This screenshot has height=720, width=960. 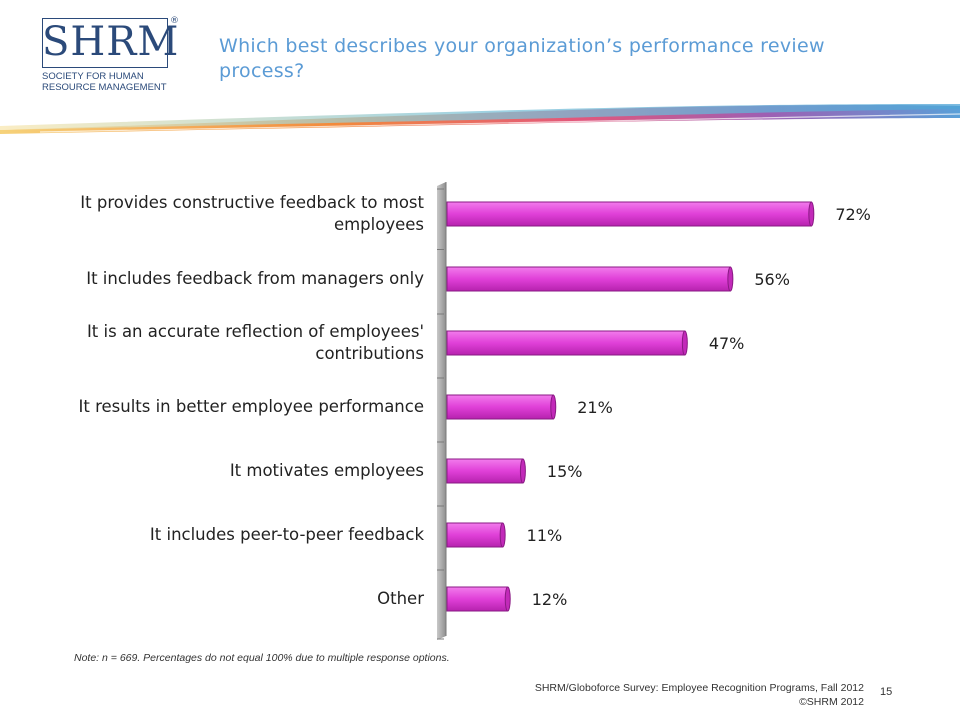 I want to click on logo-box, so click(x=105, y=43).